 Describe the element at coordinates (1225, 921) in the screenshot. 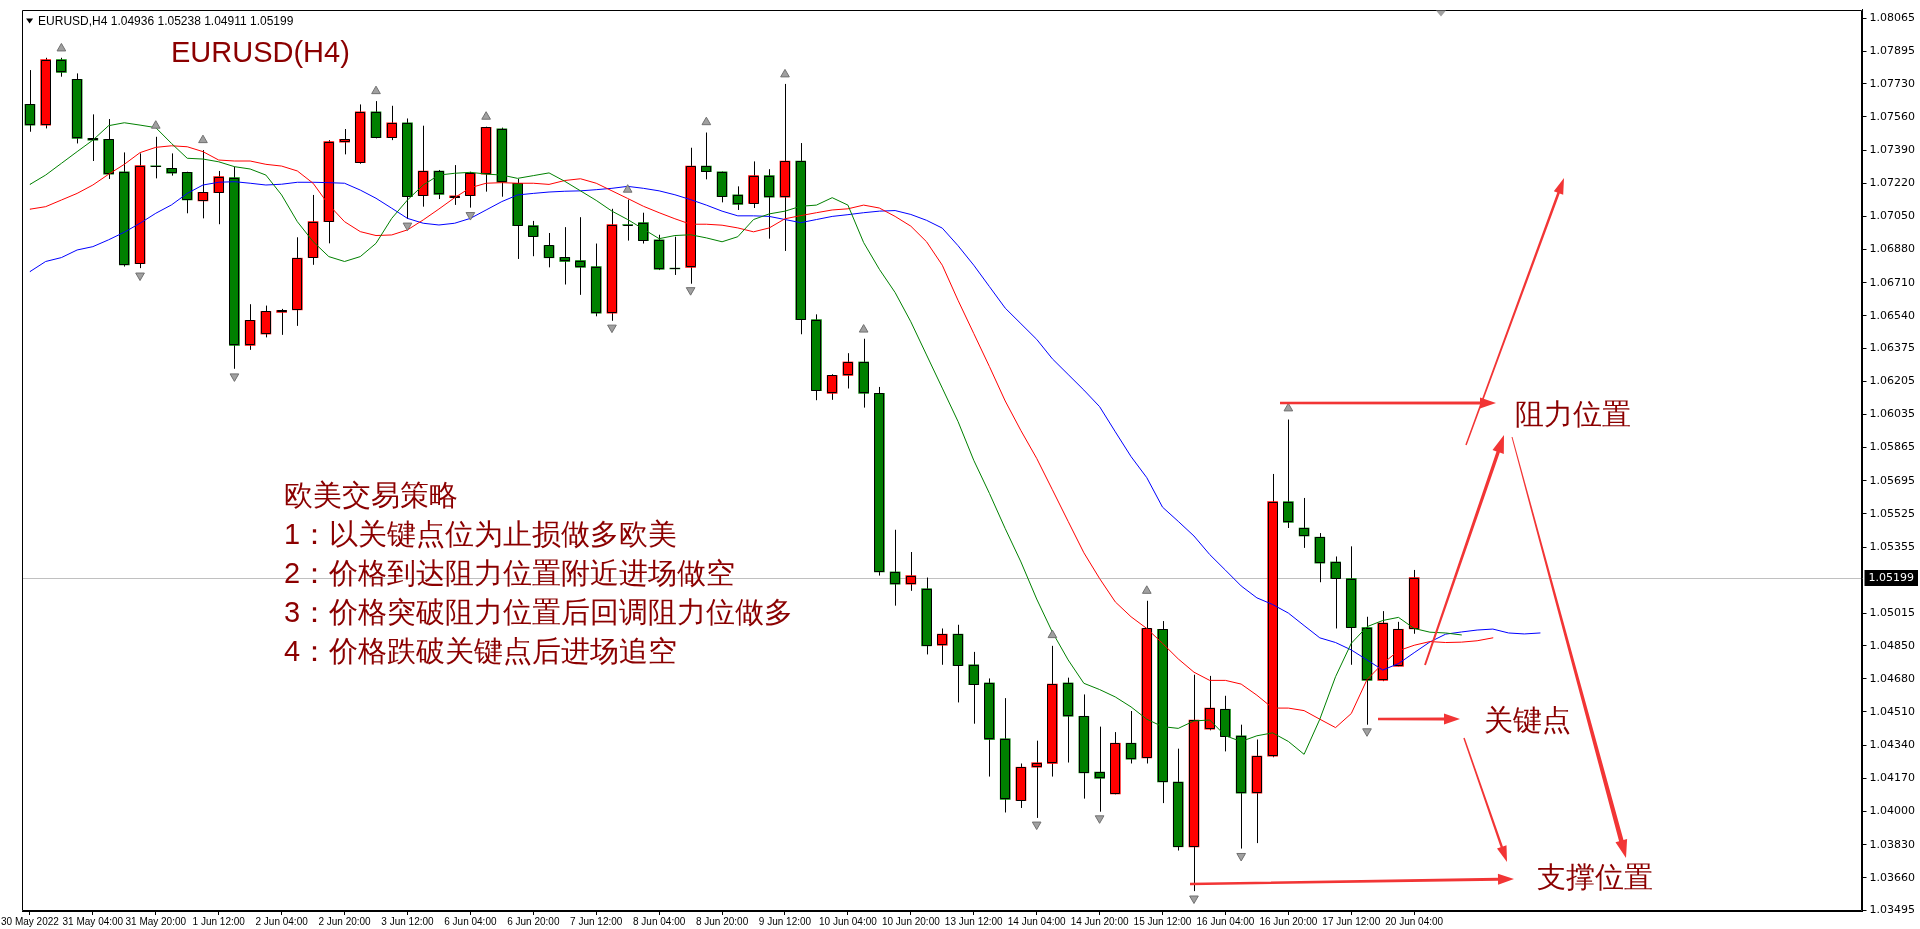

I see `x-tick-label: 16 Jun 04:00` at that location.